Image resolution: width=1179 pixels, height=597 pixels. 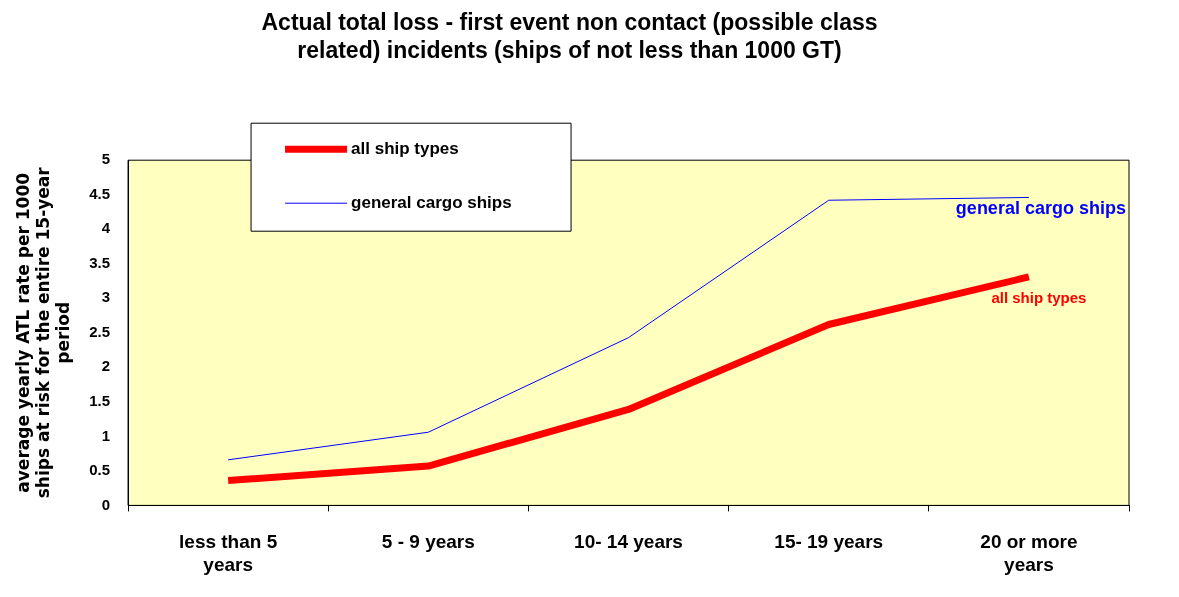 What do you see at coordinates (106, 435) in the screenshot?
I see `y-tick-label: 1` at bounding box center [106, 435].